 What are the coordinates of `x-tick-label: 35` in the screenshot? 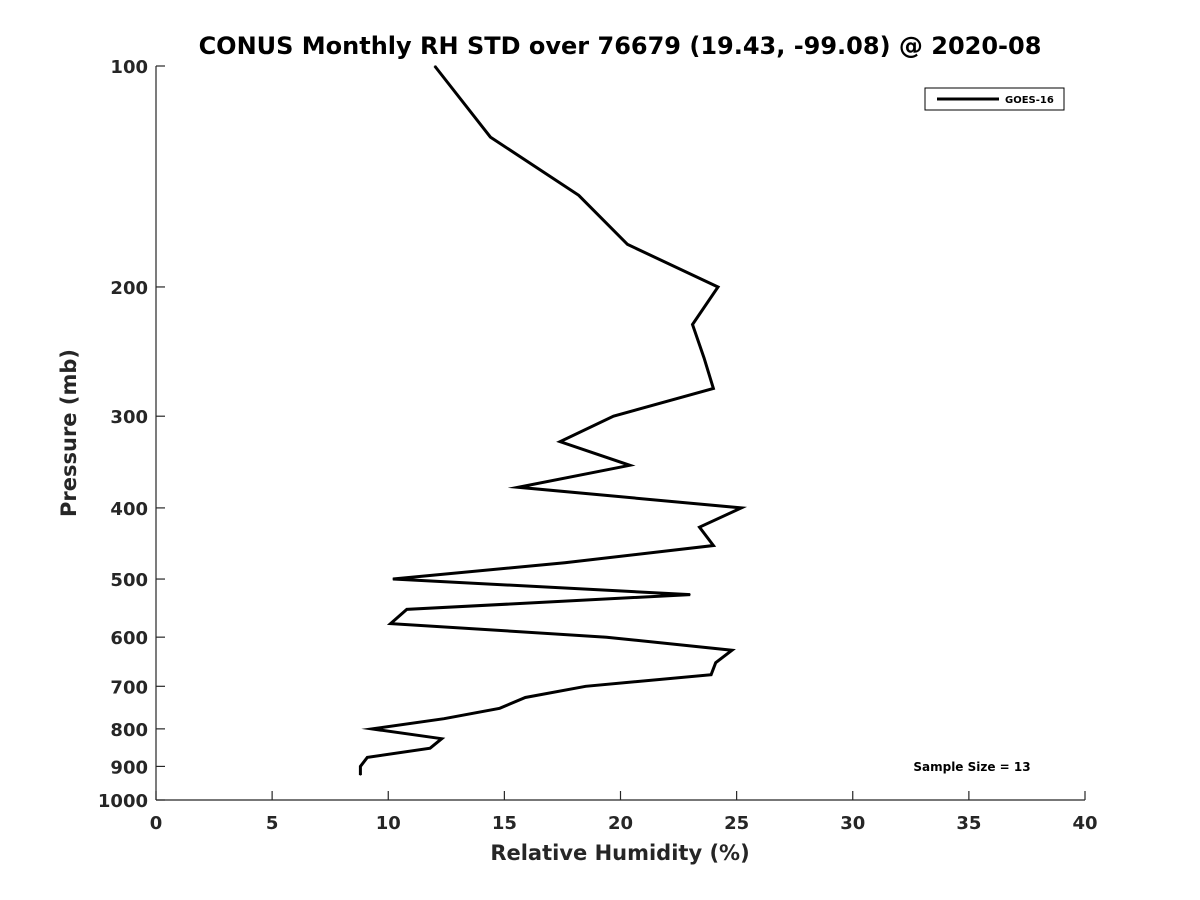 It's located at (968, 823).